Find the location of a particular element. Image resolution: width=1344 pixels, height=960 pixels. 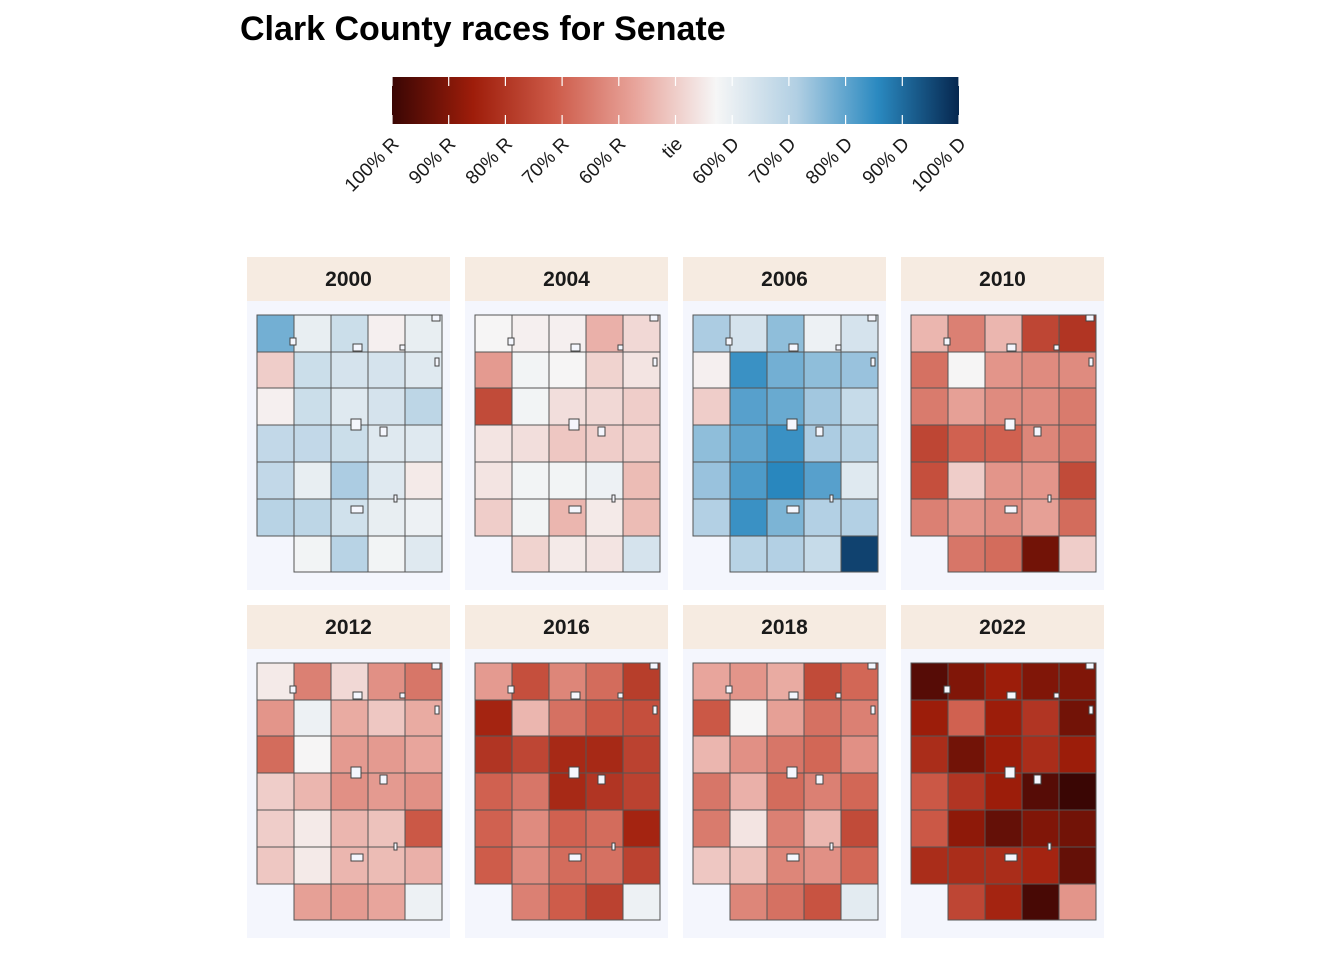

map-panel-2004: 2004 is located at coordinates (566, 423).